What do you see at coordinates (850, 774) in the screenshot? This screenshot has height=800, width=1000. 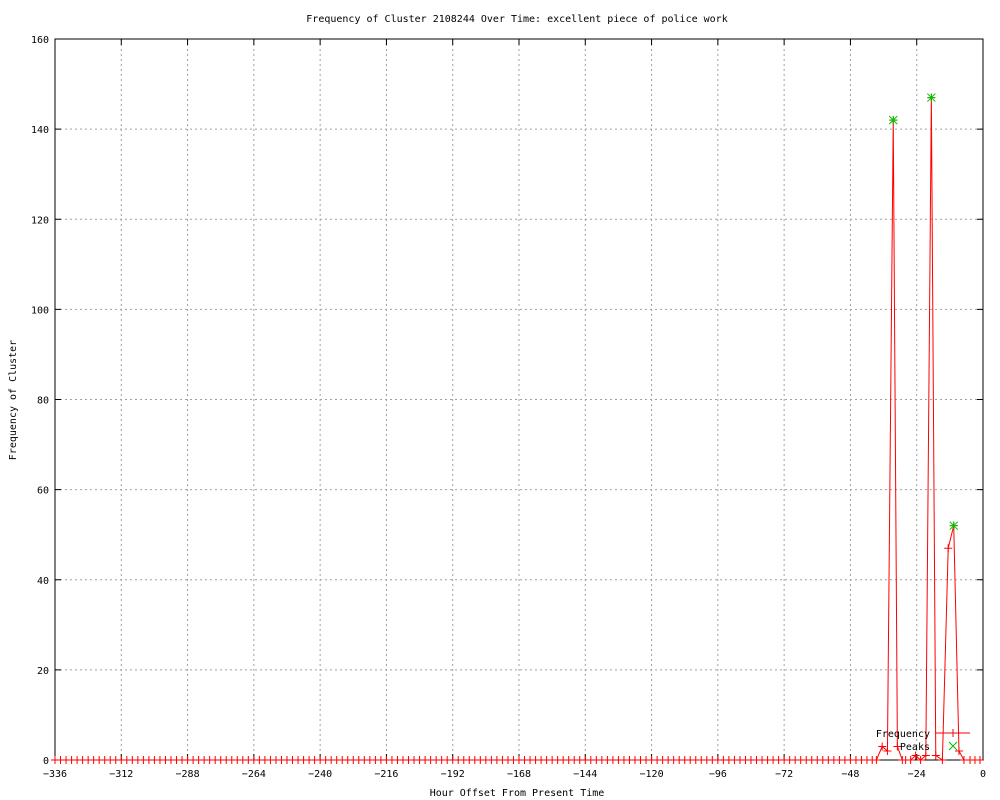 I see `x-tick-label: −48` at bounding box center [850, 774].